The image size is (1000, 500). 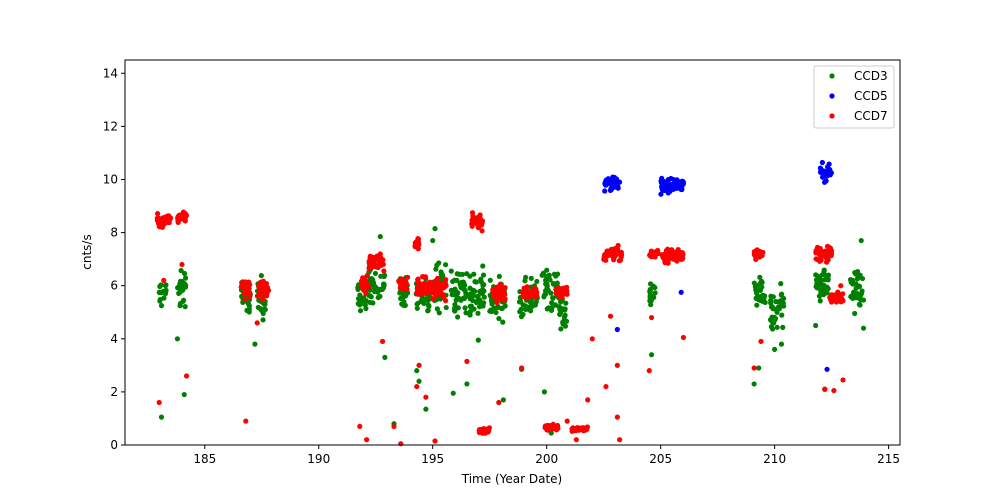 What do you see at coordinates (832, 76) in the screenshot?
I see `legend-marker-ccd3` at bounding box center [832, 76].